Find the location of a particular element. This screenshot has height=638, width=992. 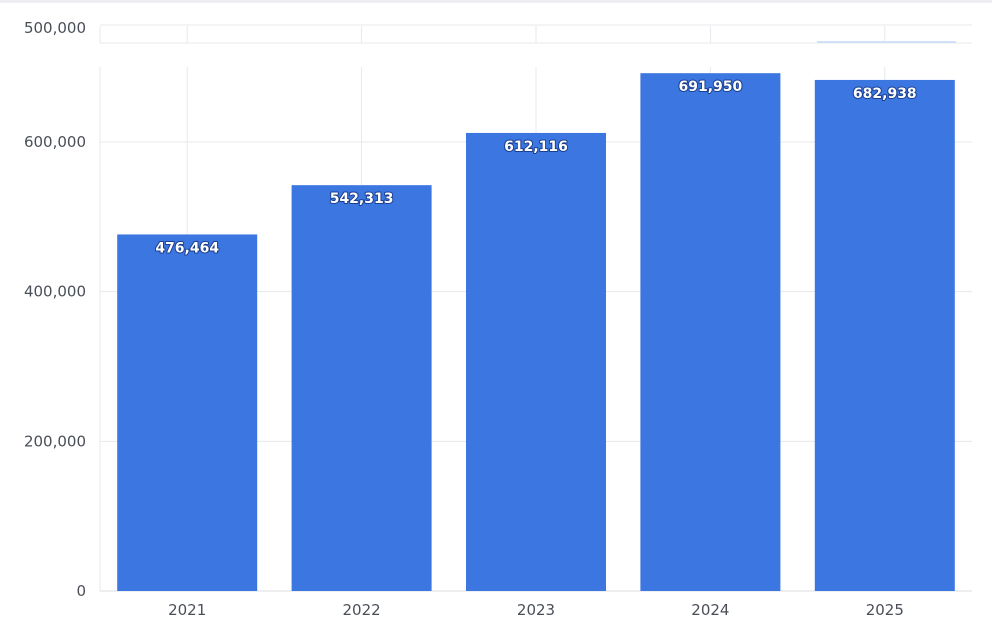

top-border is located at coordinates (496, 1).